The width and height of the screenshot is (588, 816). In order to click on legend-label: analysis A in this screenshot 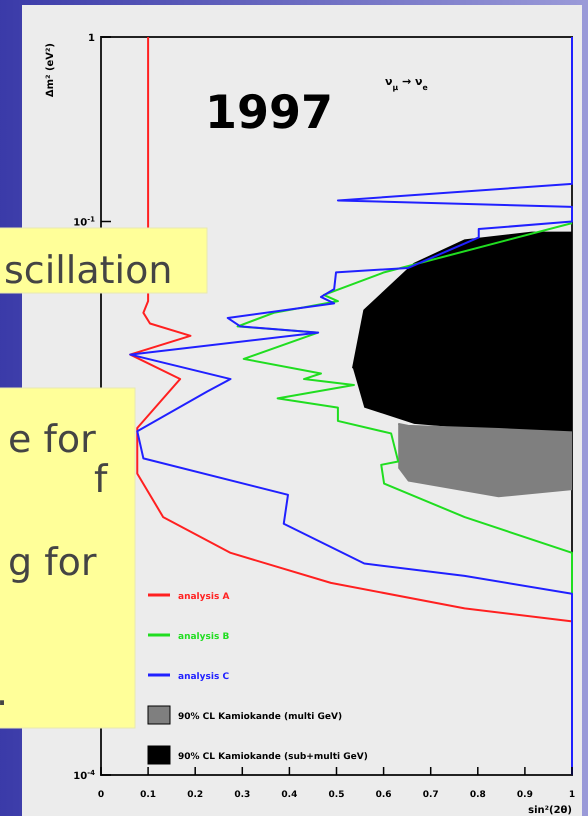, I will do `click(204, 597)`.